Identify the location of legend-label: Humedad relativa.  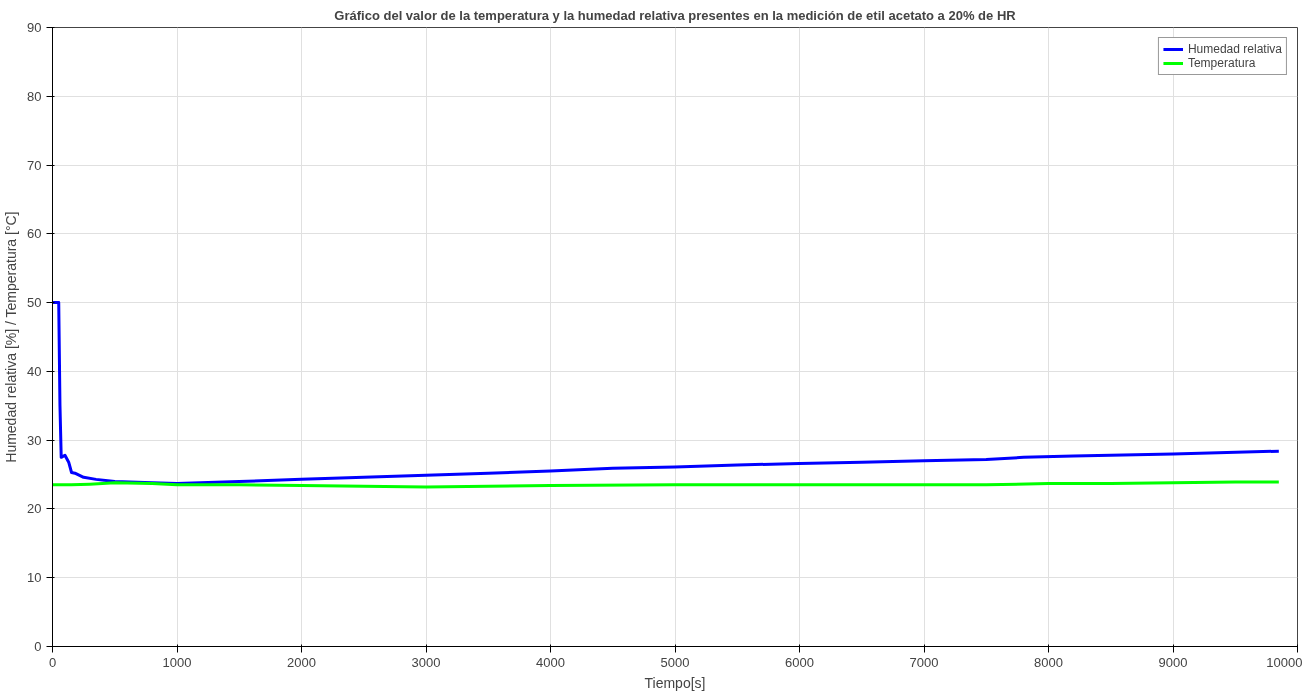
(1234, 49).